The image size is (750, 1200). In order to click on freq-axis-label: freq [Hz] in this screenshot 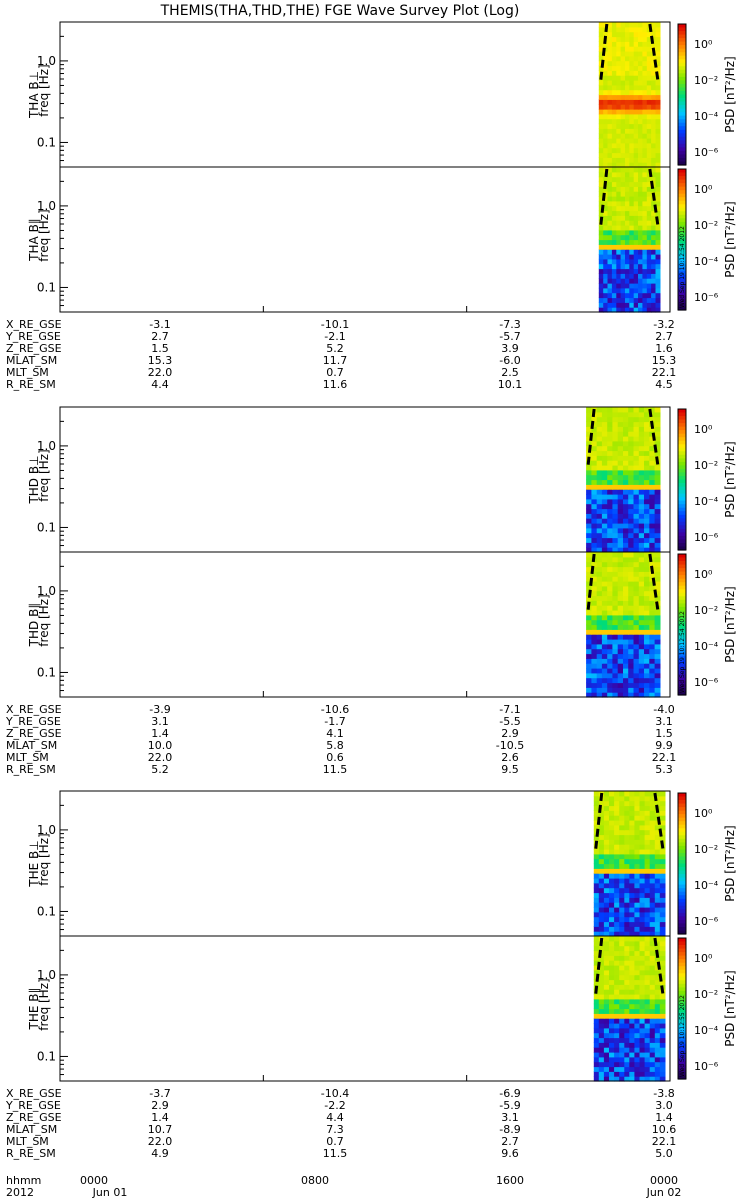, I will do `click(44, 90)`.